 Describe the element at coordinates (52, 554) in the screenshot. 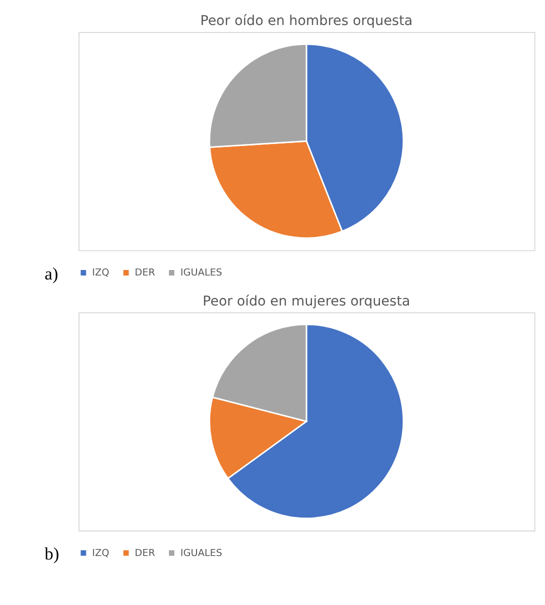

I see `text: b)` at that location.